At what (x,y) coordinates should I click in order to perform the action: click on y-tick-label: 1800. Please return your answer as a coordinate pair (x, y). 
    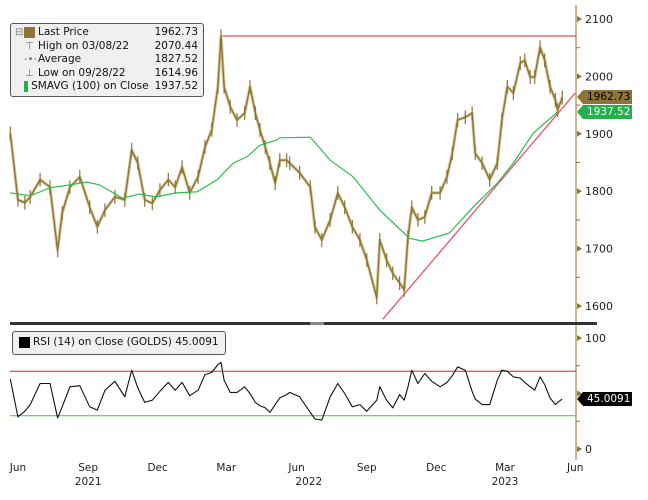
    Looking at the image, I should click on (599, 191).